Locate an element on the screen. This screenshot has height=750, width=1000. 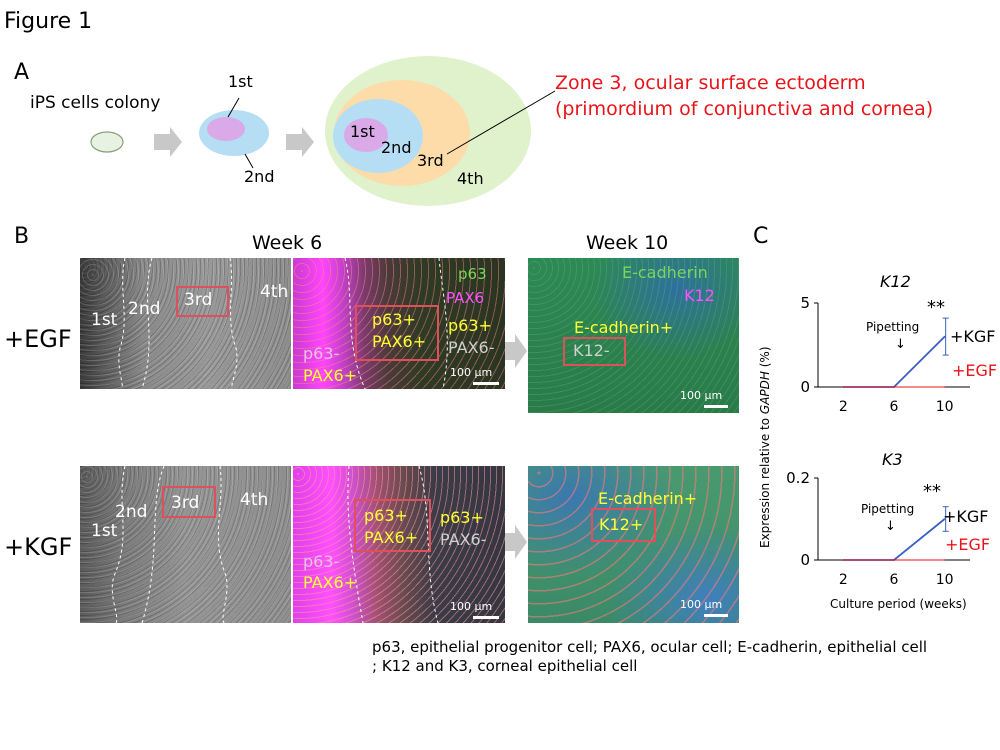
k12-significance: ** is located at coordinates (936, 307).